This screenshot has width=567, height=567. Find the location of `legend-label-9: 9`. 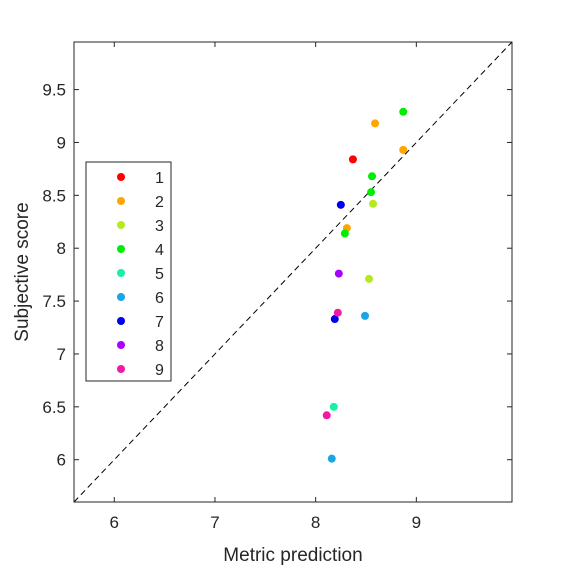

legend-label-9: 9 is located at coordinates (159, 370).